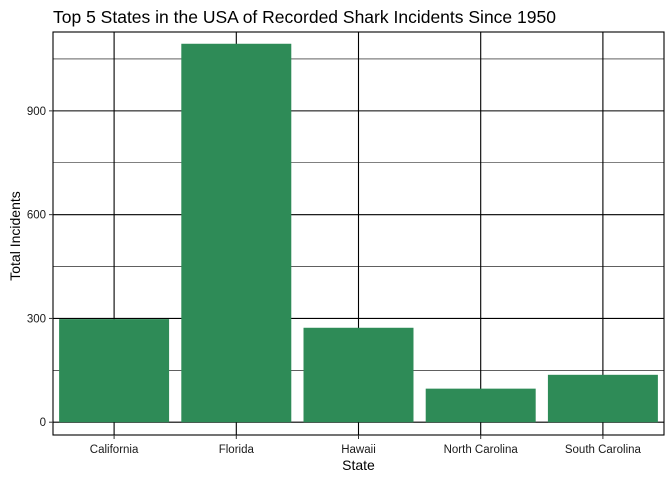 The image size is (672, 480). What do you see at coordinates (15, 236) in the screenshot?
I see `y-axis-title: Total Incidents` at bounding box center [15, 236].